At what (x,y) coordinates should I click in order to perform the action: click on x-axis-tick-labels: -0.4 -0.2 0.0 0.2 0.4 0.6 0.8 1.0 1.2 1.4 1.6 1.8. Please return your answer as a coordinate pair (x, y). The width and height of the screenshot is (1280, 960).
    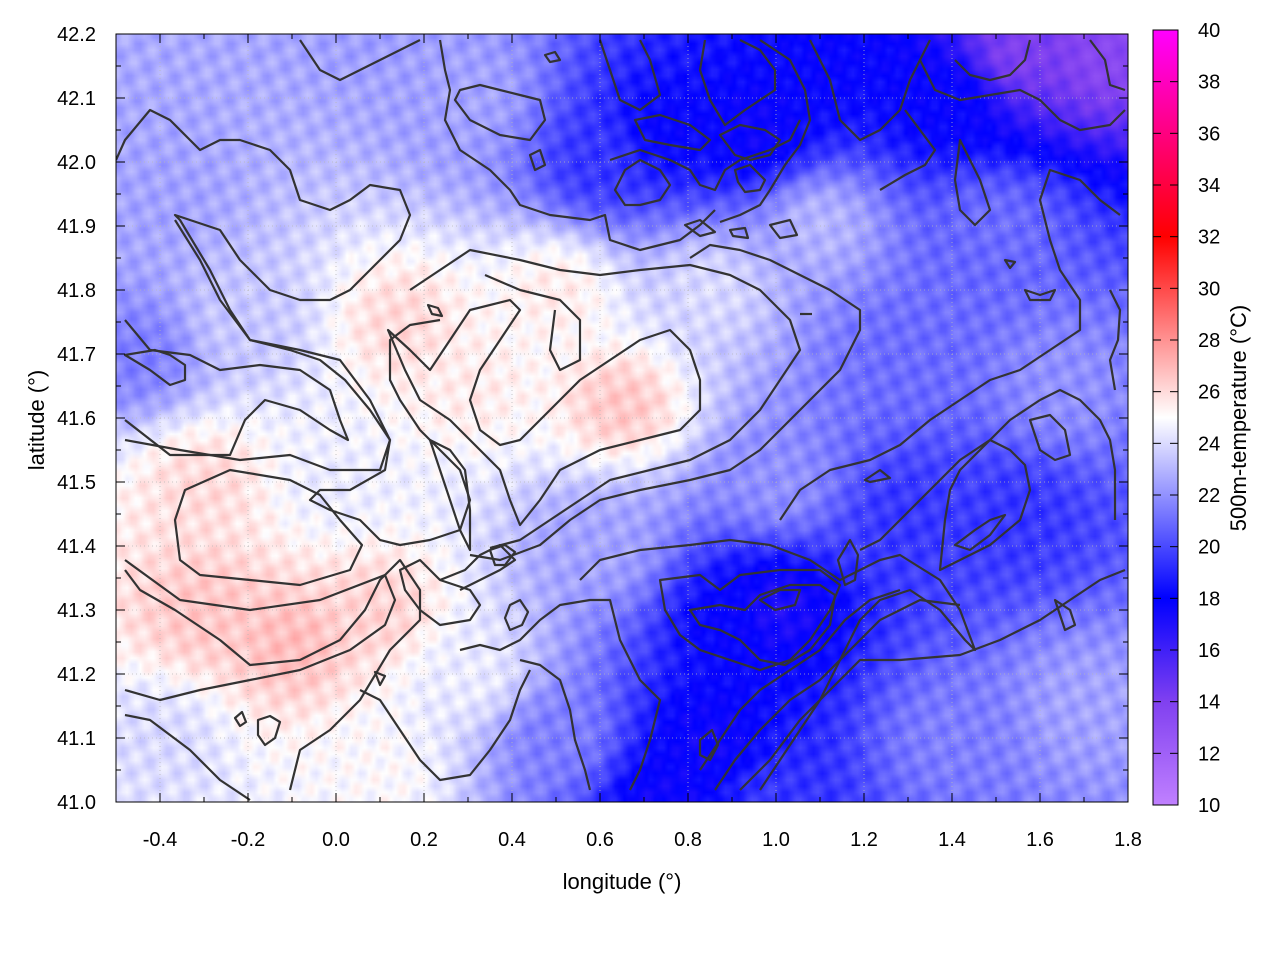
    Looking at the image, I should click on (642, 840).